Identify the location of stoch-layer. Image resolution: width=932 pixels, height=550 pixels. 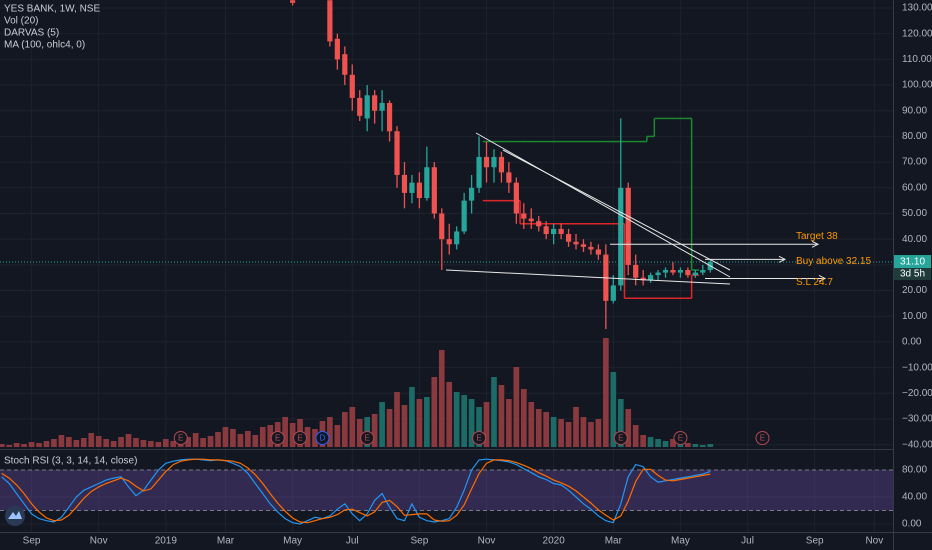
(446, 491).